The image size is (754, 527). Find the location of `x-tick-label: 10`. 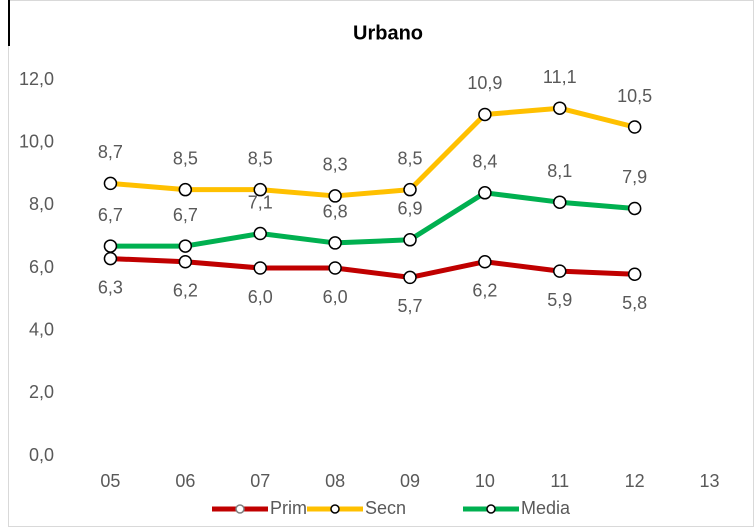

x-tick-label: 10 is located at coordinates (485, 481).